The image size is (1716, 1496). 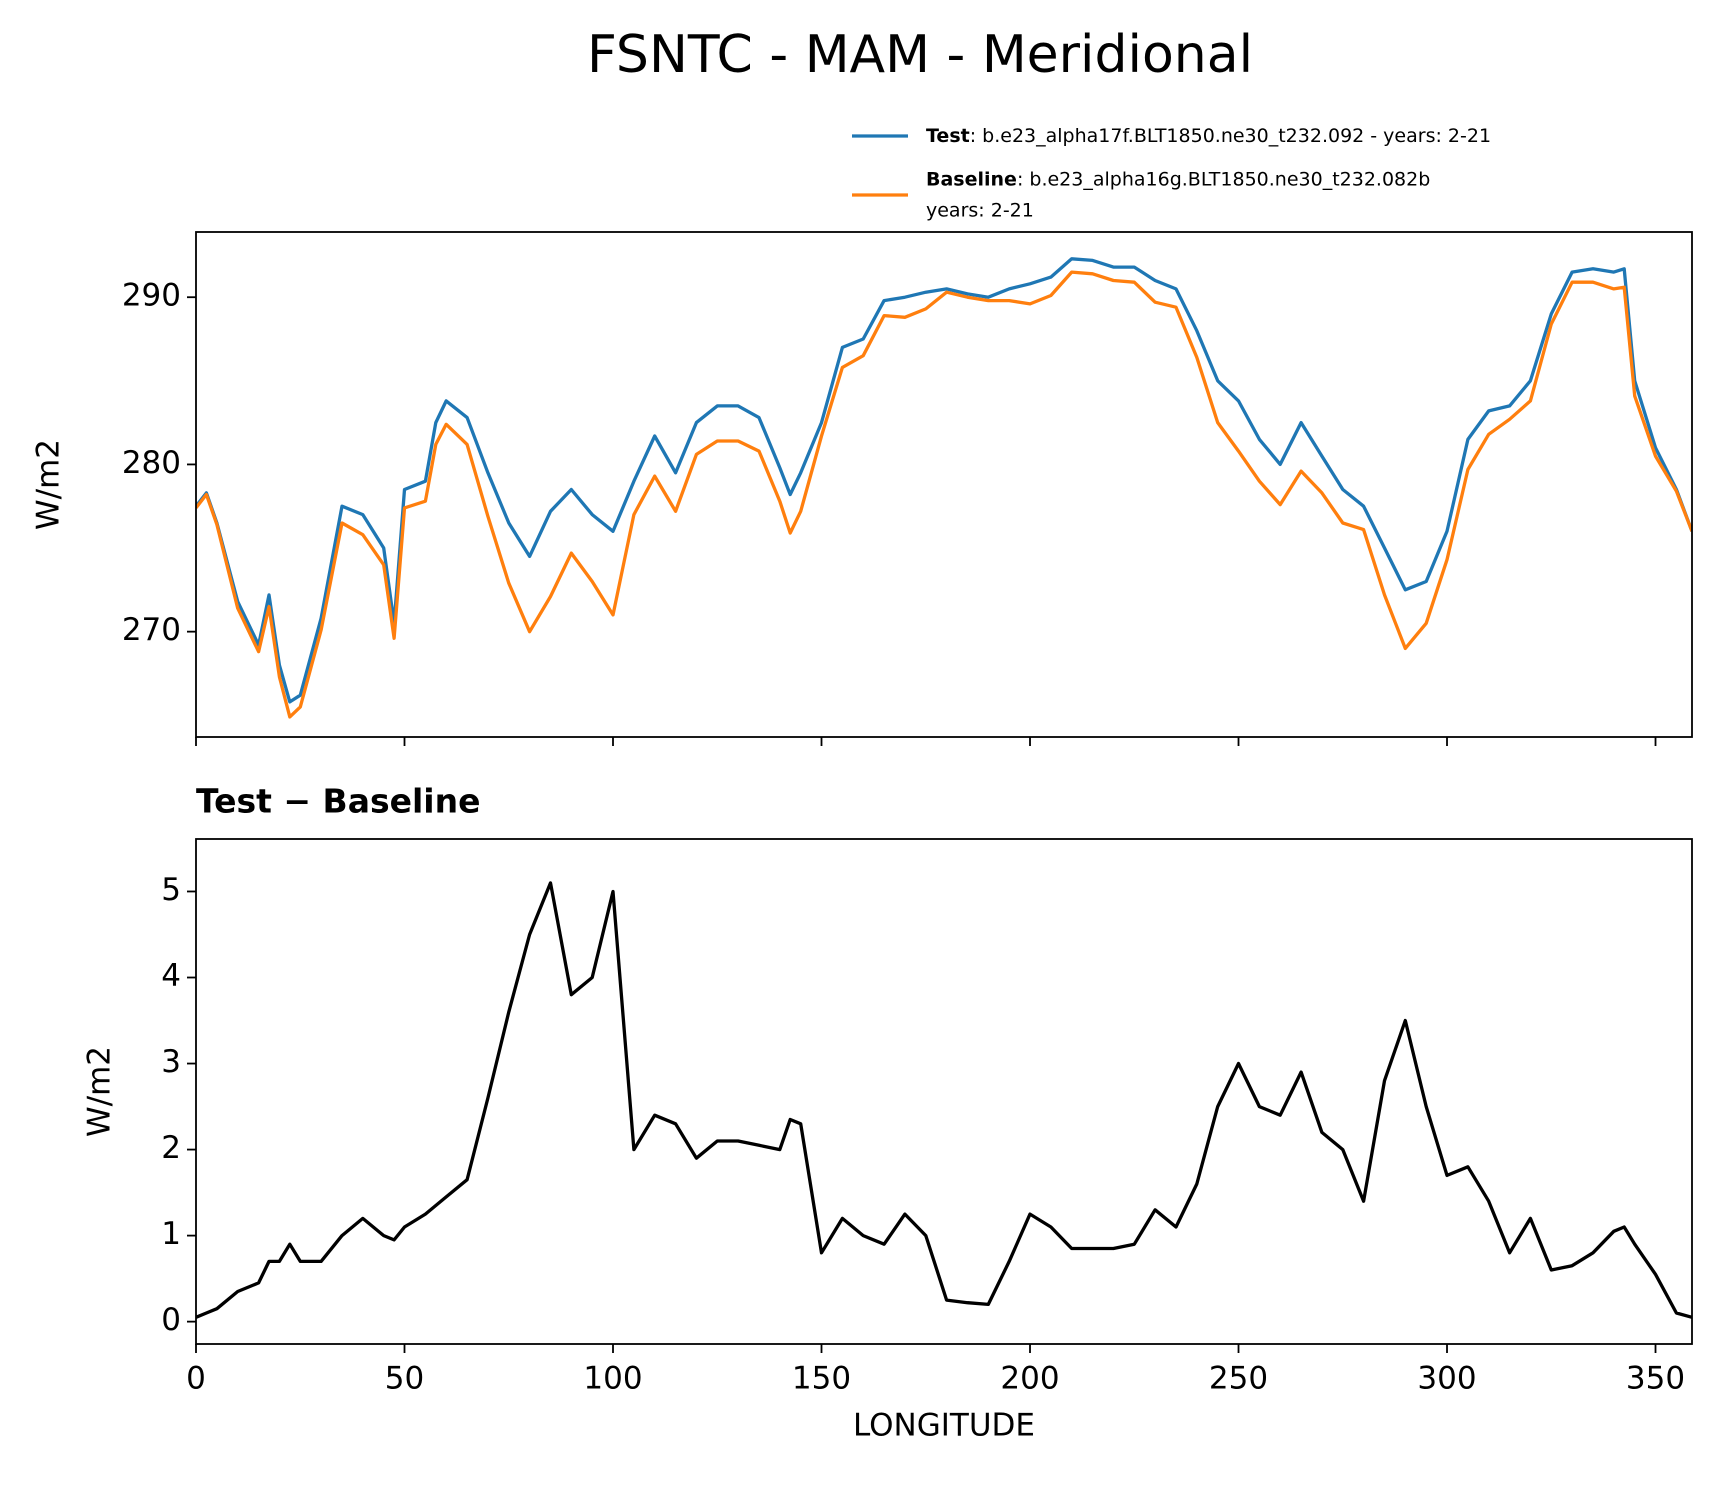 What do you see at coordinates (944, 1426) in the screenshot?
I see `x-axis-label: LONGITUDE` at bounding box center [944, 1426].